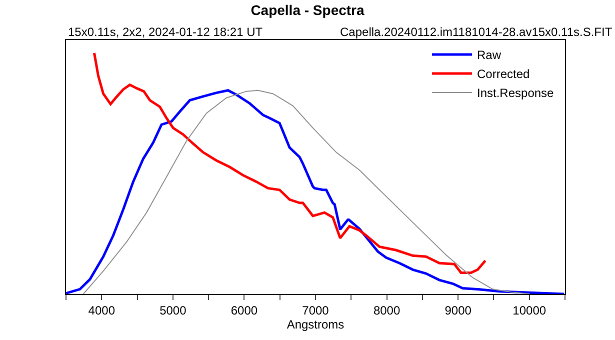 The width and height of the screenshot is (615, 340). What do you see at coordinates (529, 310) in the screenshot?
I see `x-tick-label: 10000` at bounding box center [529, 310].